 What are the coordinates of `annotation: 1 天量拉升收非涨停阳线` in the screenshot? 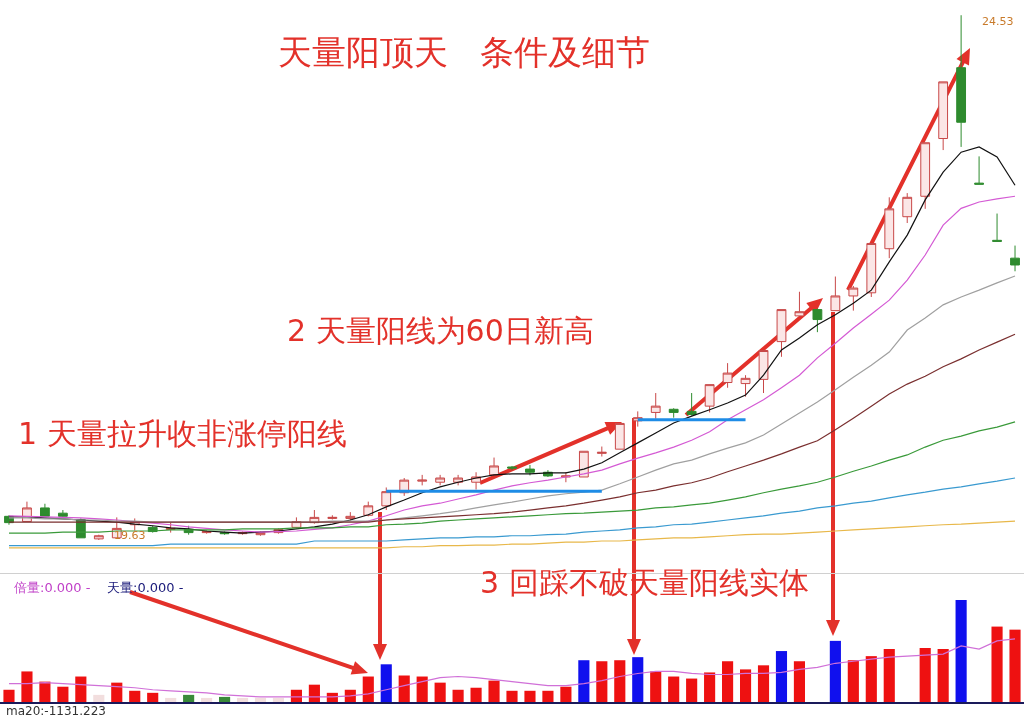 It's located at (182, 433).